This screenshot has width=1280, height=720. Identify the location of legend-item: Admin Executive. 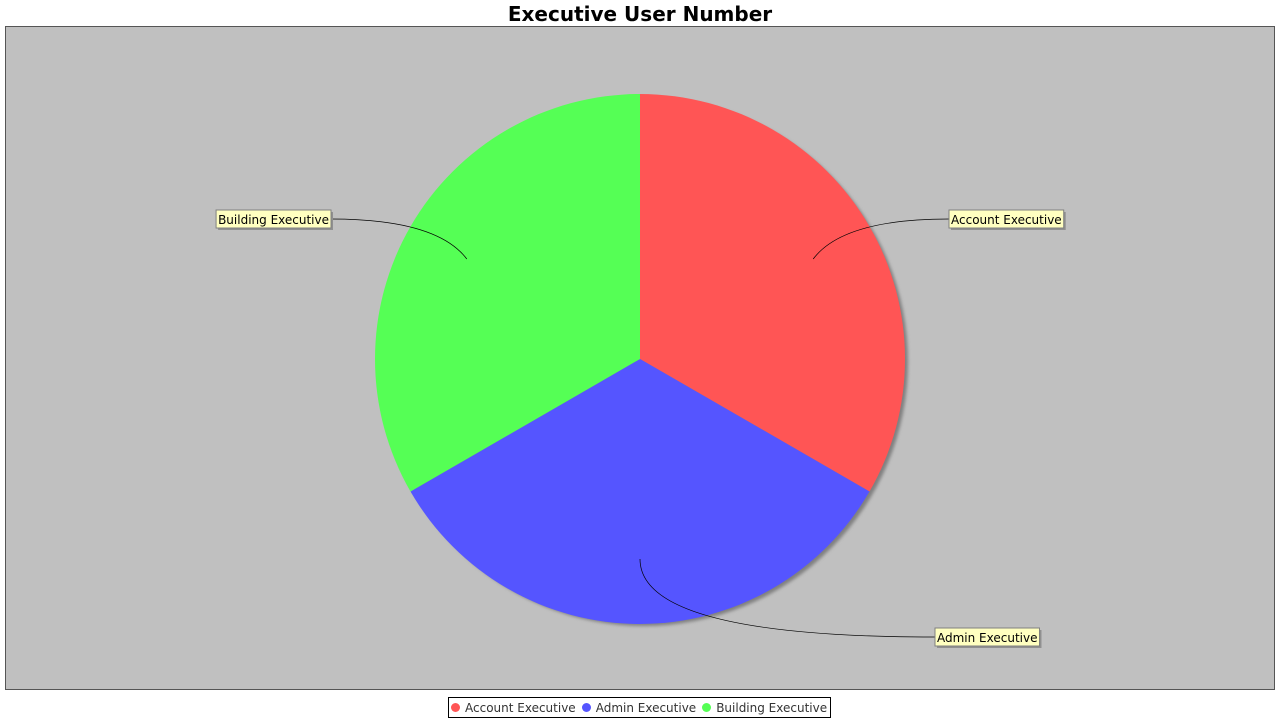
(639, 707).